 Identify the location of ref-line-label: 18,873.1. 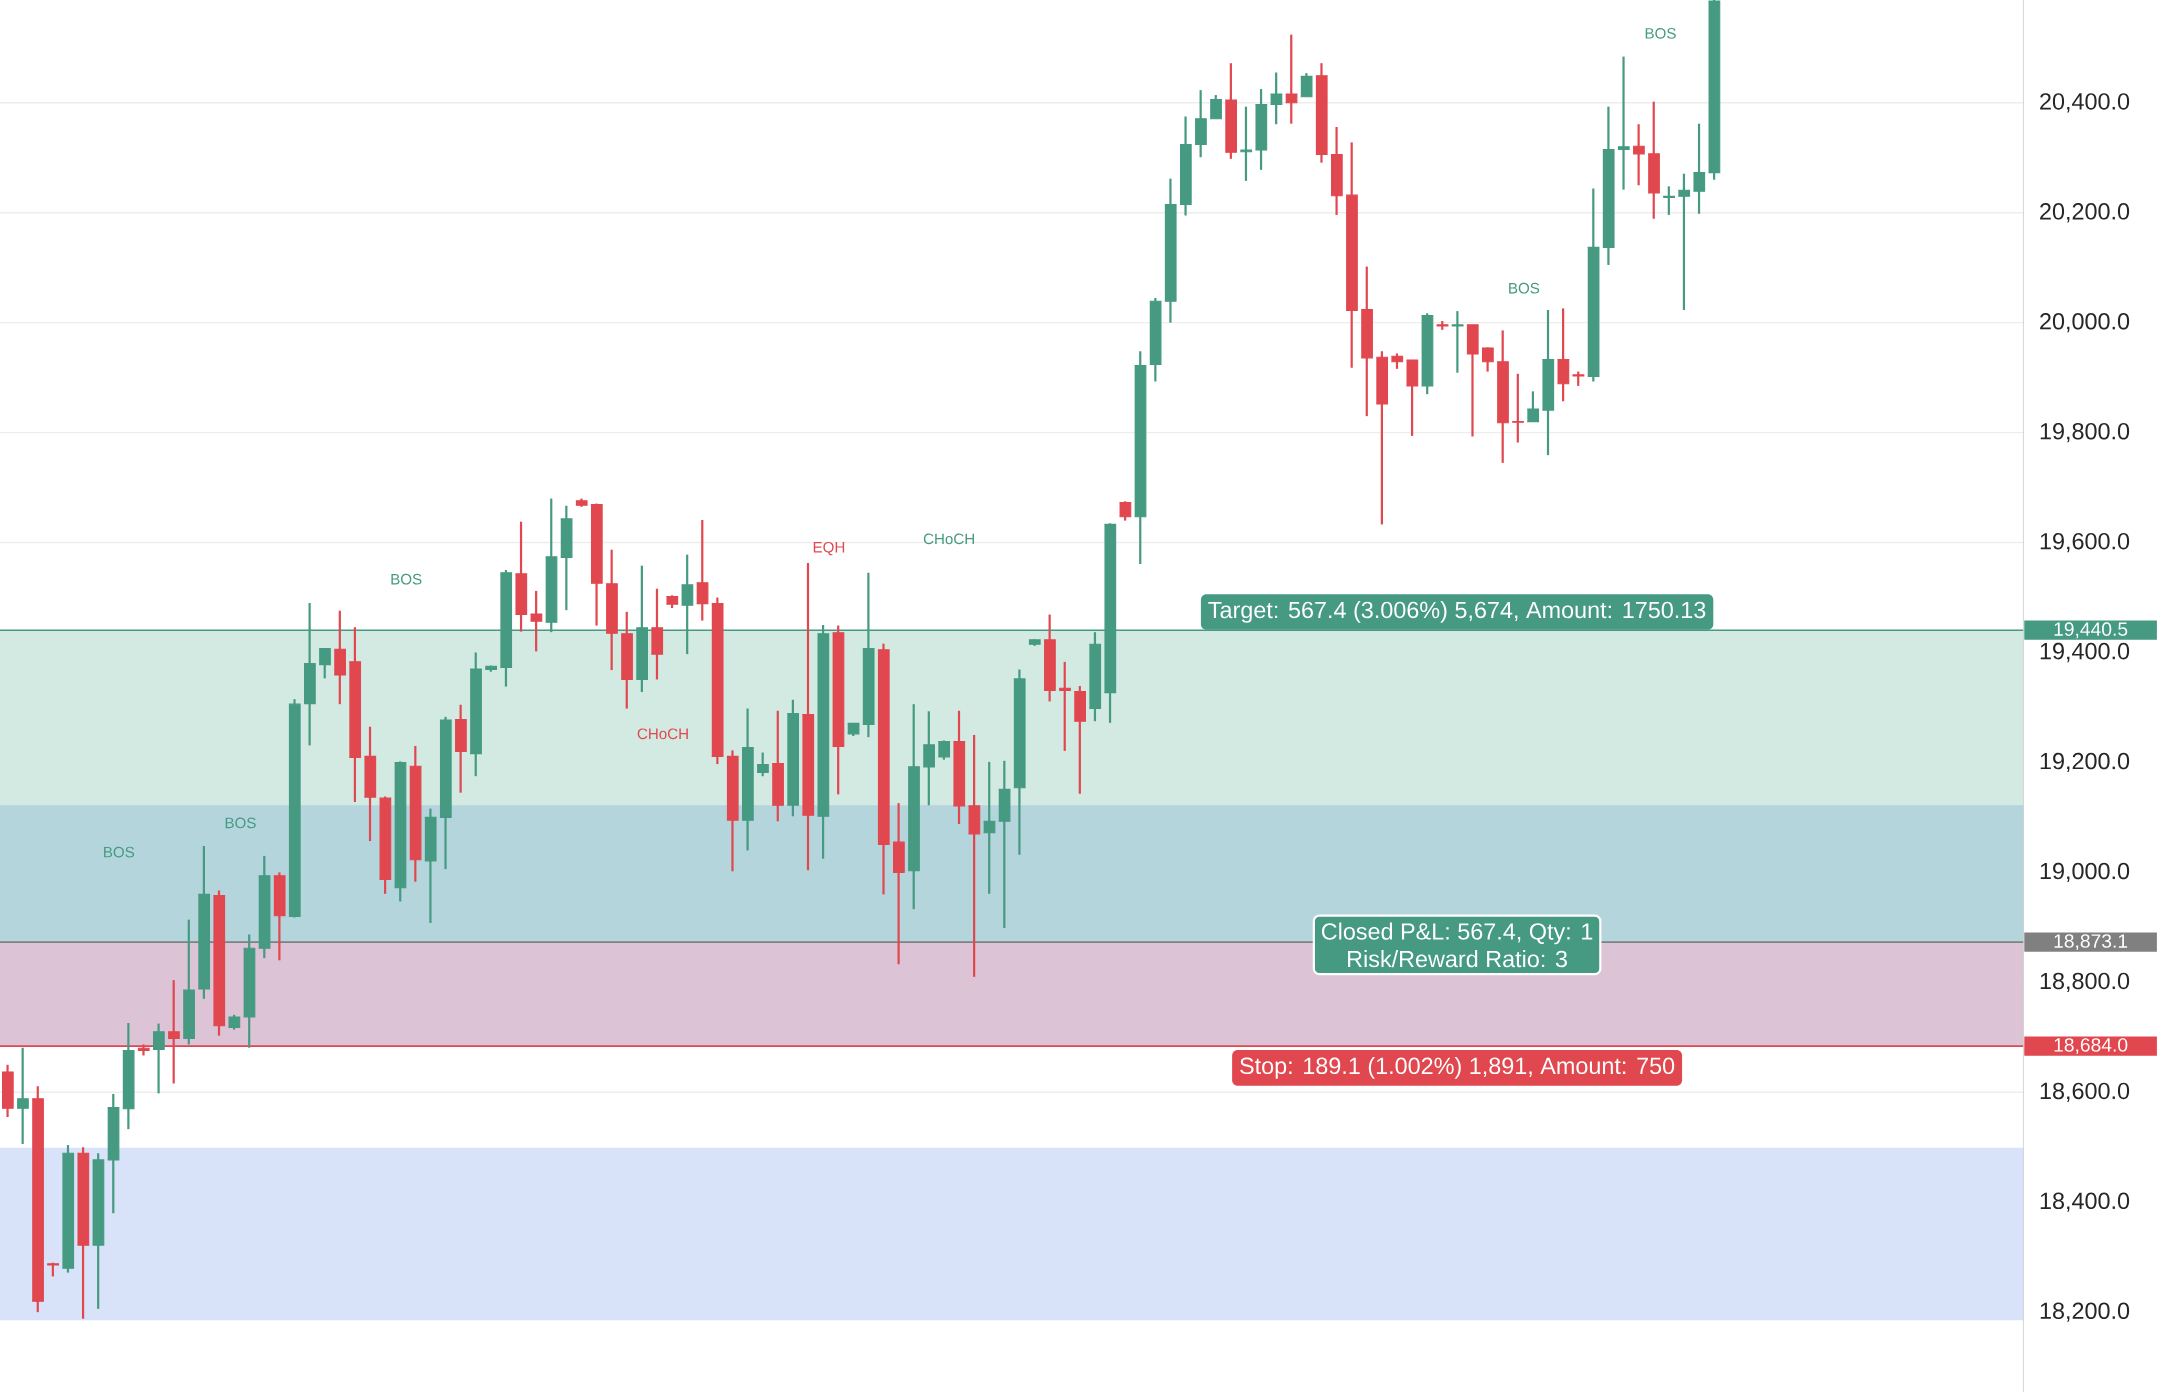
(2091, 942).